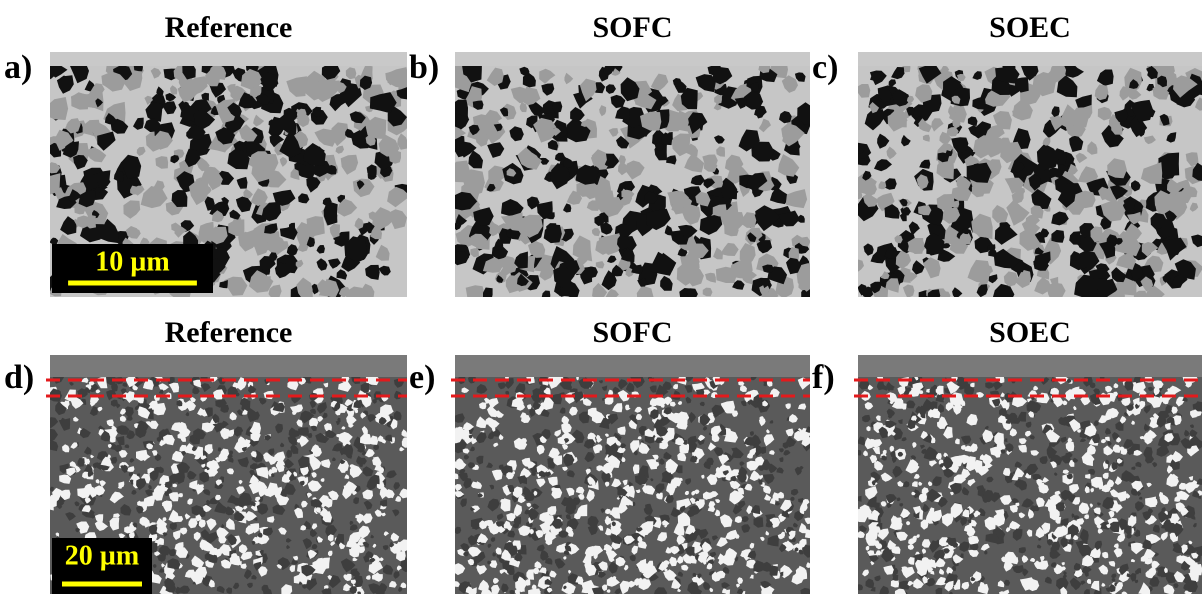  What do you see at coordinates (422, 377) in the screenshot?
I see `panel-label: e)` at bounding box center [422, 377].